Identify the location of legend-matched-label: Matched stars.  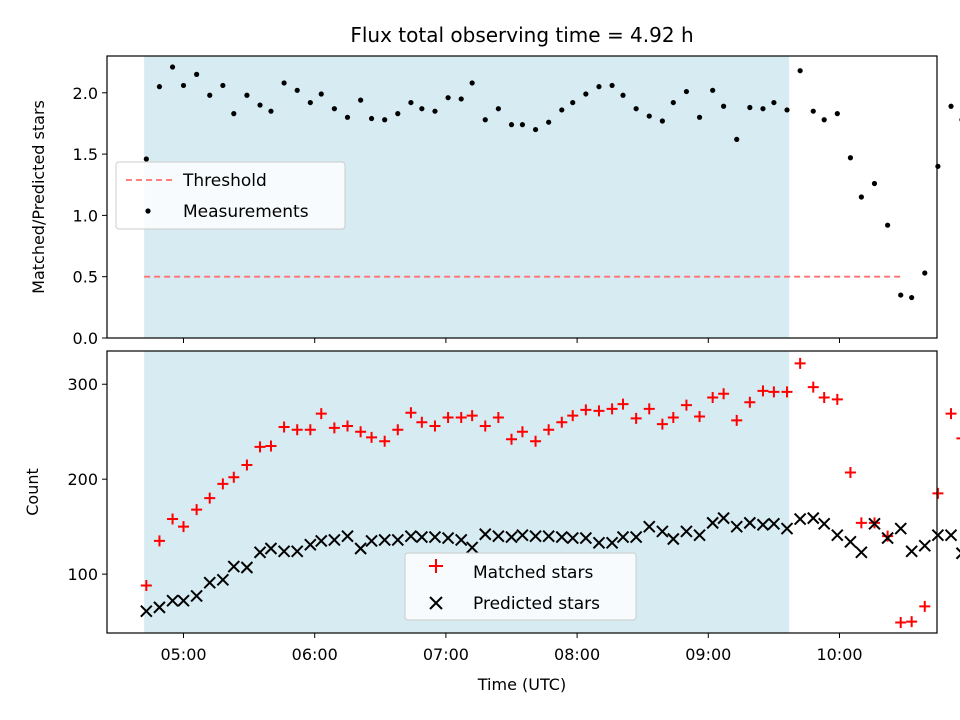
(533, 573).